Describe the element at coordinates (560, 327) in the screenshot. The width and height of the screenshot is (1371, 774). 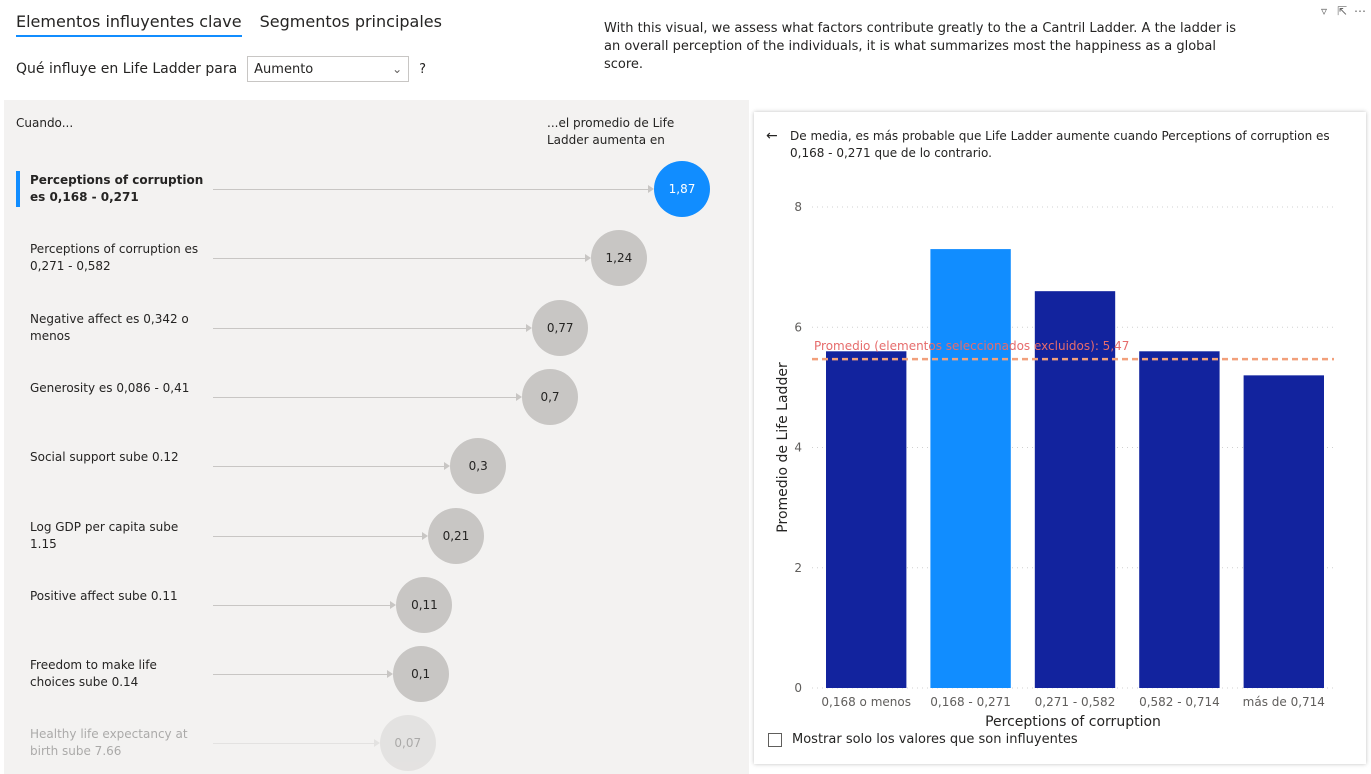
I see `impact-bubble: 0,77` at that location.